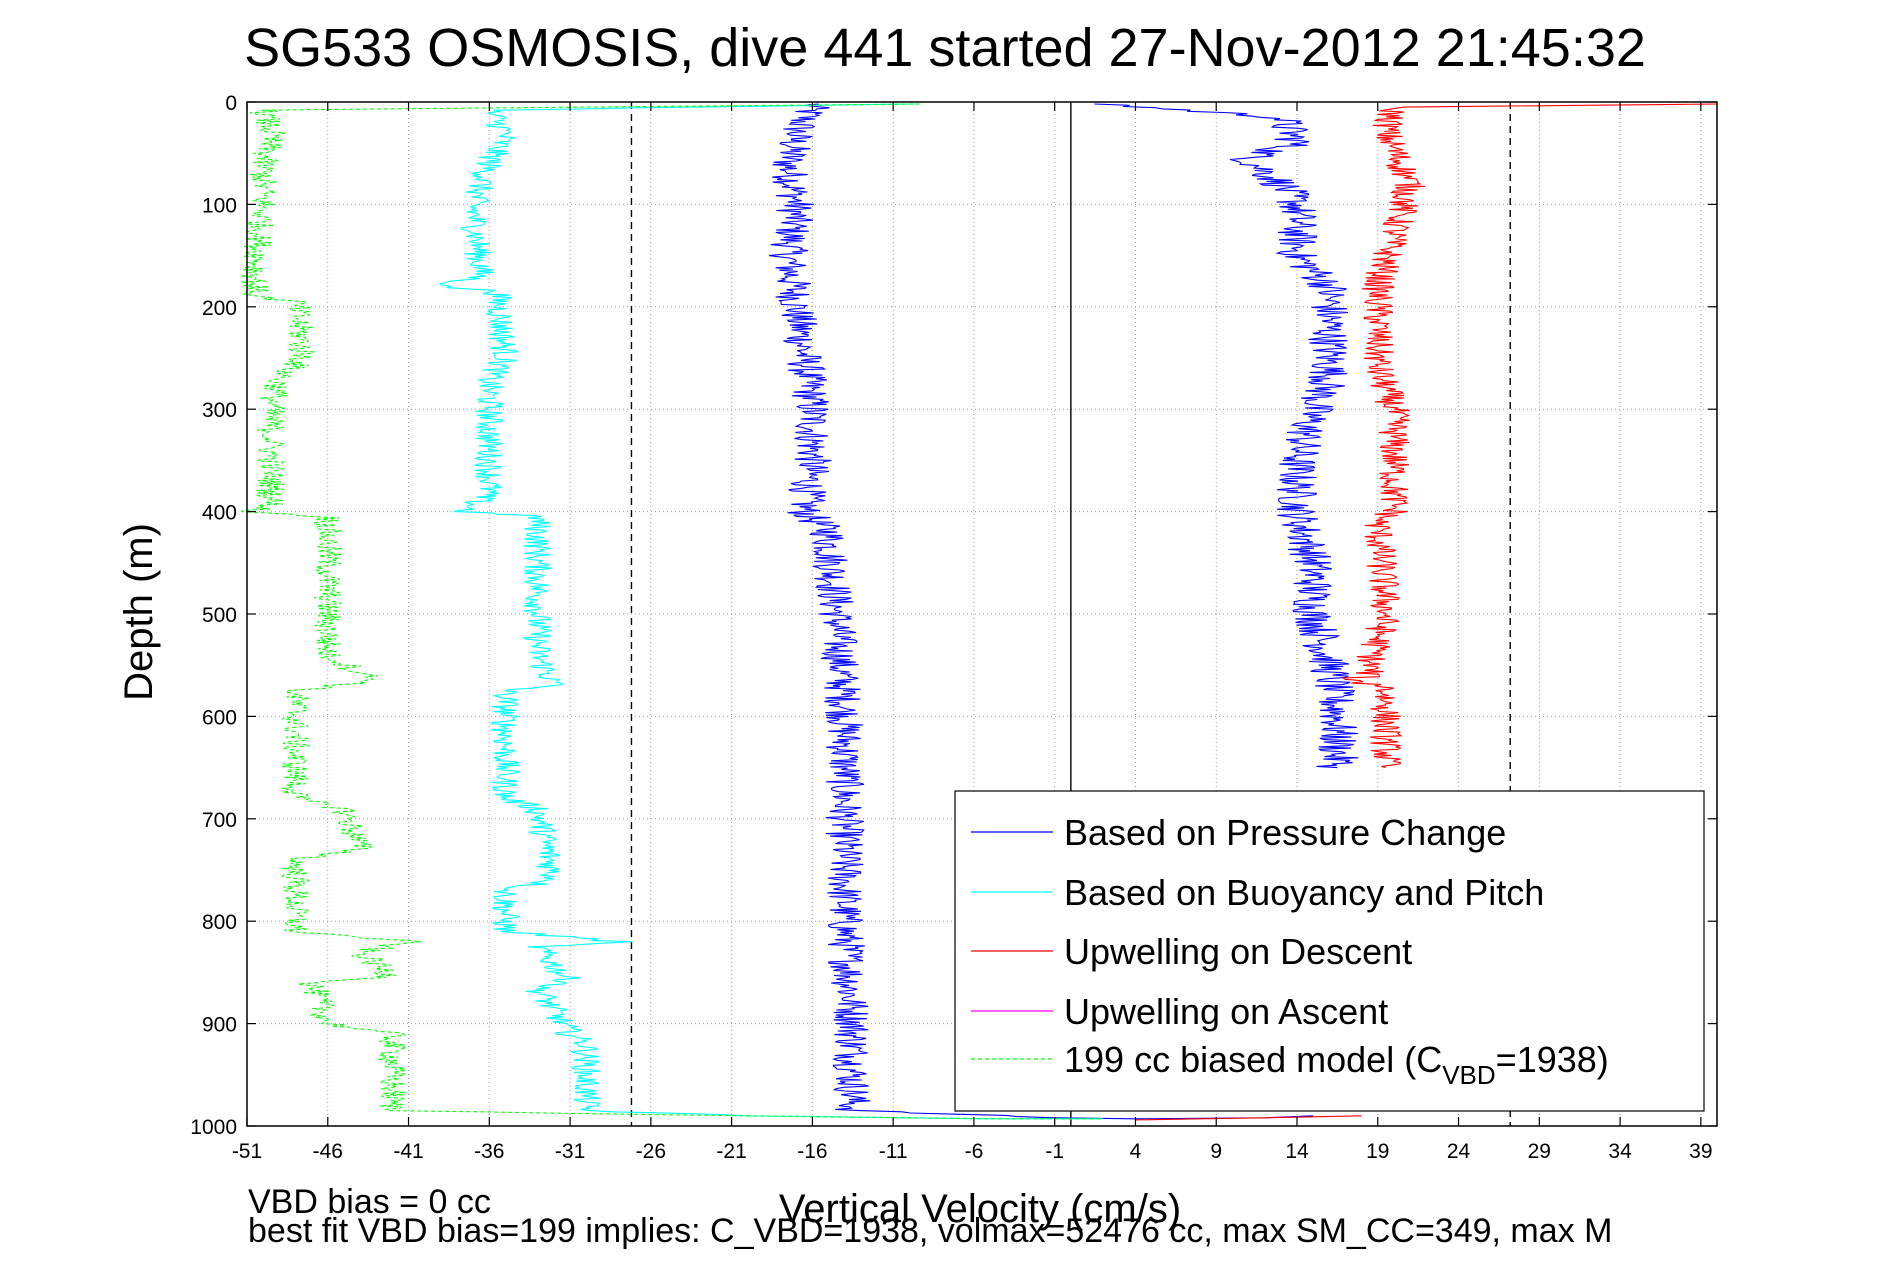 This screenshot has width=1891, height=1262. Describe the element at coordinates (980, 1209) in the screenshot. I see `x-axis-label: Vertical Velocity (cm/s)` at that location.